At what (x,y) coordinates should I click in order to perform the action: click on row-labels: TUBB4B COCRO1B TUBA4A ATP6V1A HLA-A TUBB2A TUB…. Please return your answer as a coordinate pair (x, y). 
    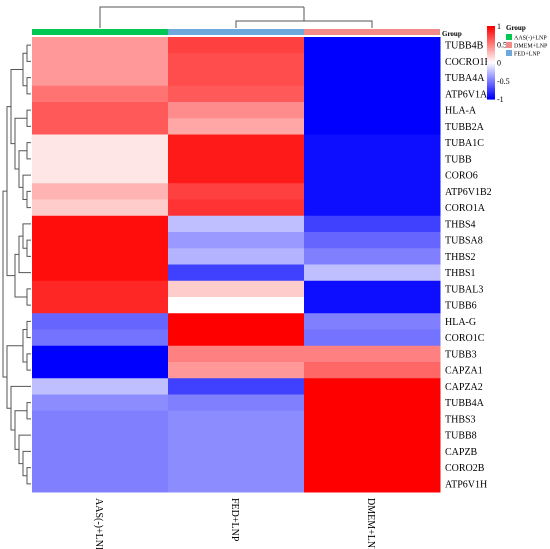
    Looking at the image, I should click on (468, 266).